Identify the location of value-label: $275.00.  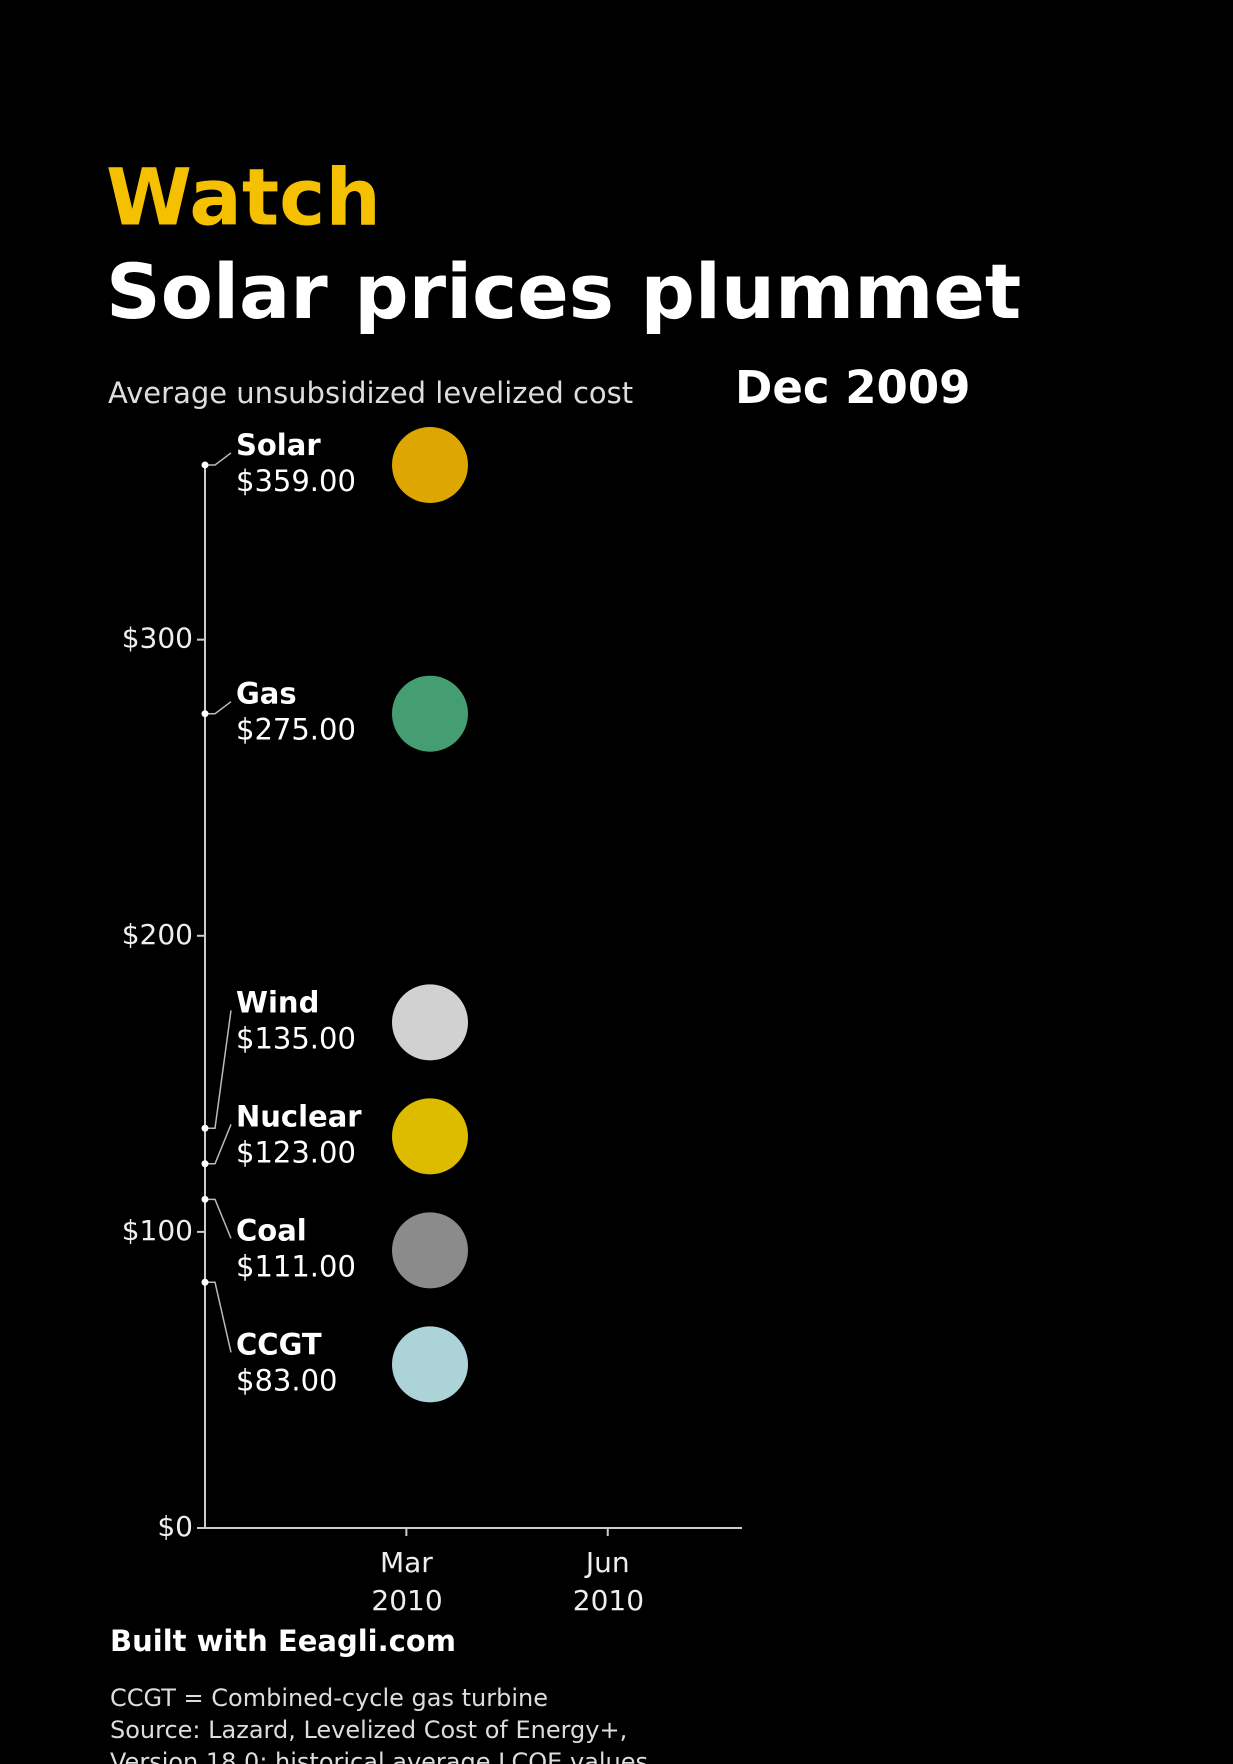
(296, 730).